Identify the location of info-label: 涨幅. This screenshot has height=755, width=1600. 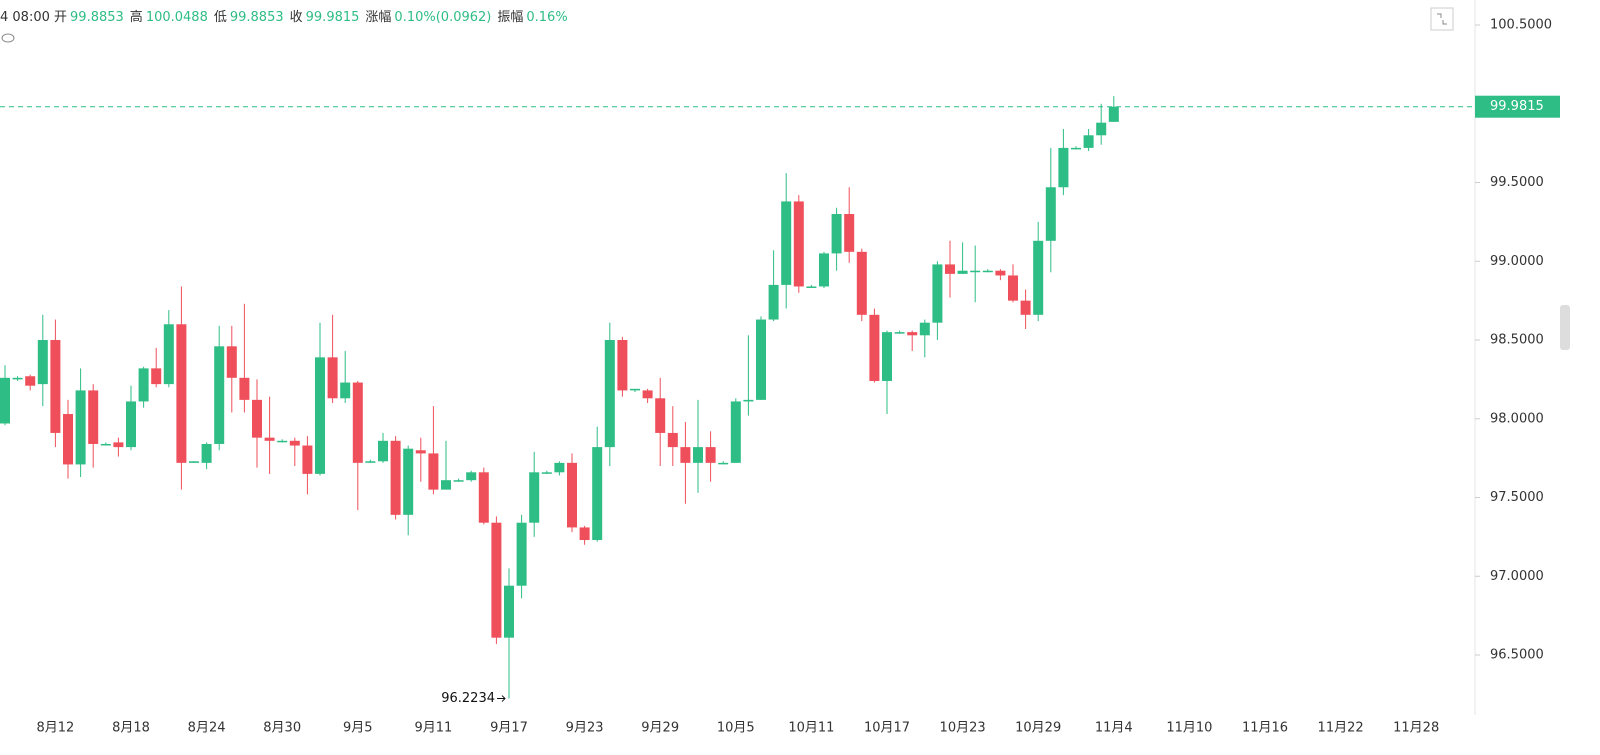
(378, 17).